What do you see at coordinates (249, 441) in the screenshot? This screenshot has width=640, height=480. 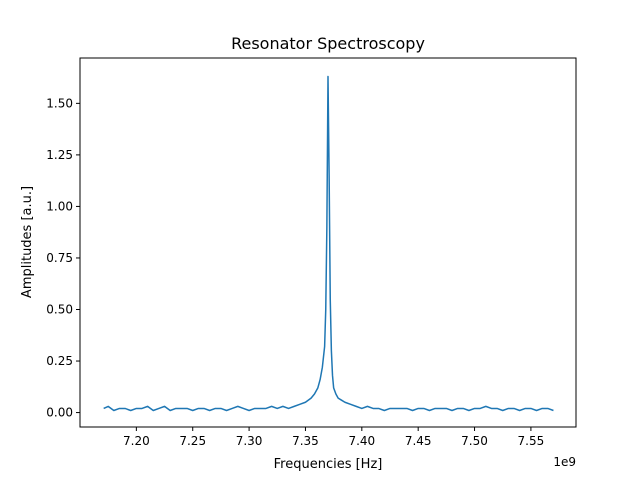 I see `x-tick-label: 7.30` at bounding box center [249, 441].